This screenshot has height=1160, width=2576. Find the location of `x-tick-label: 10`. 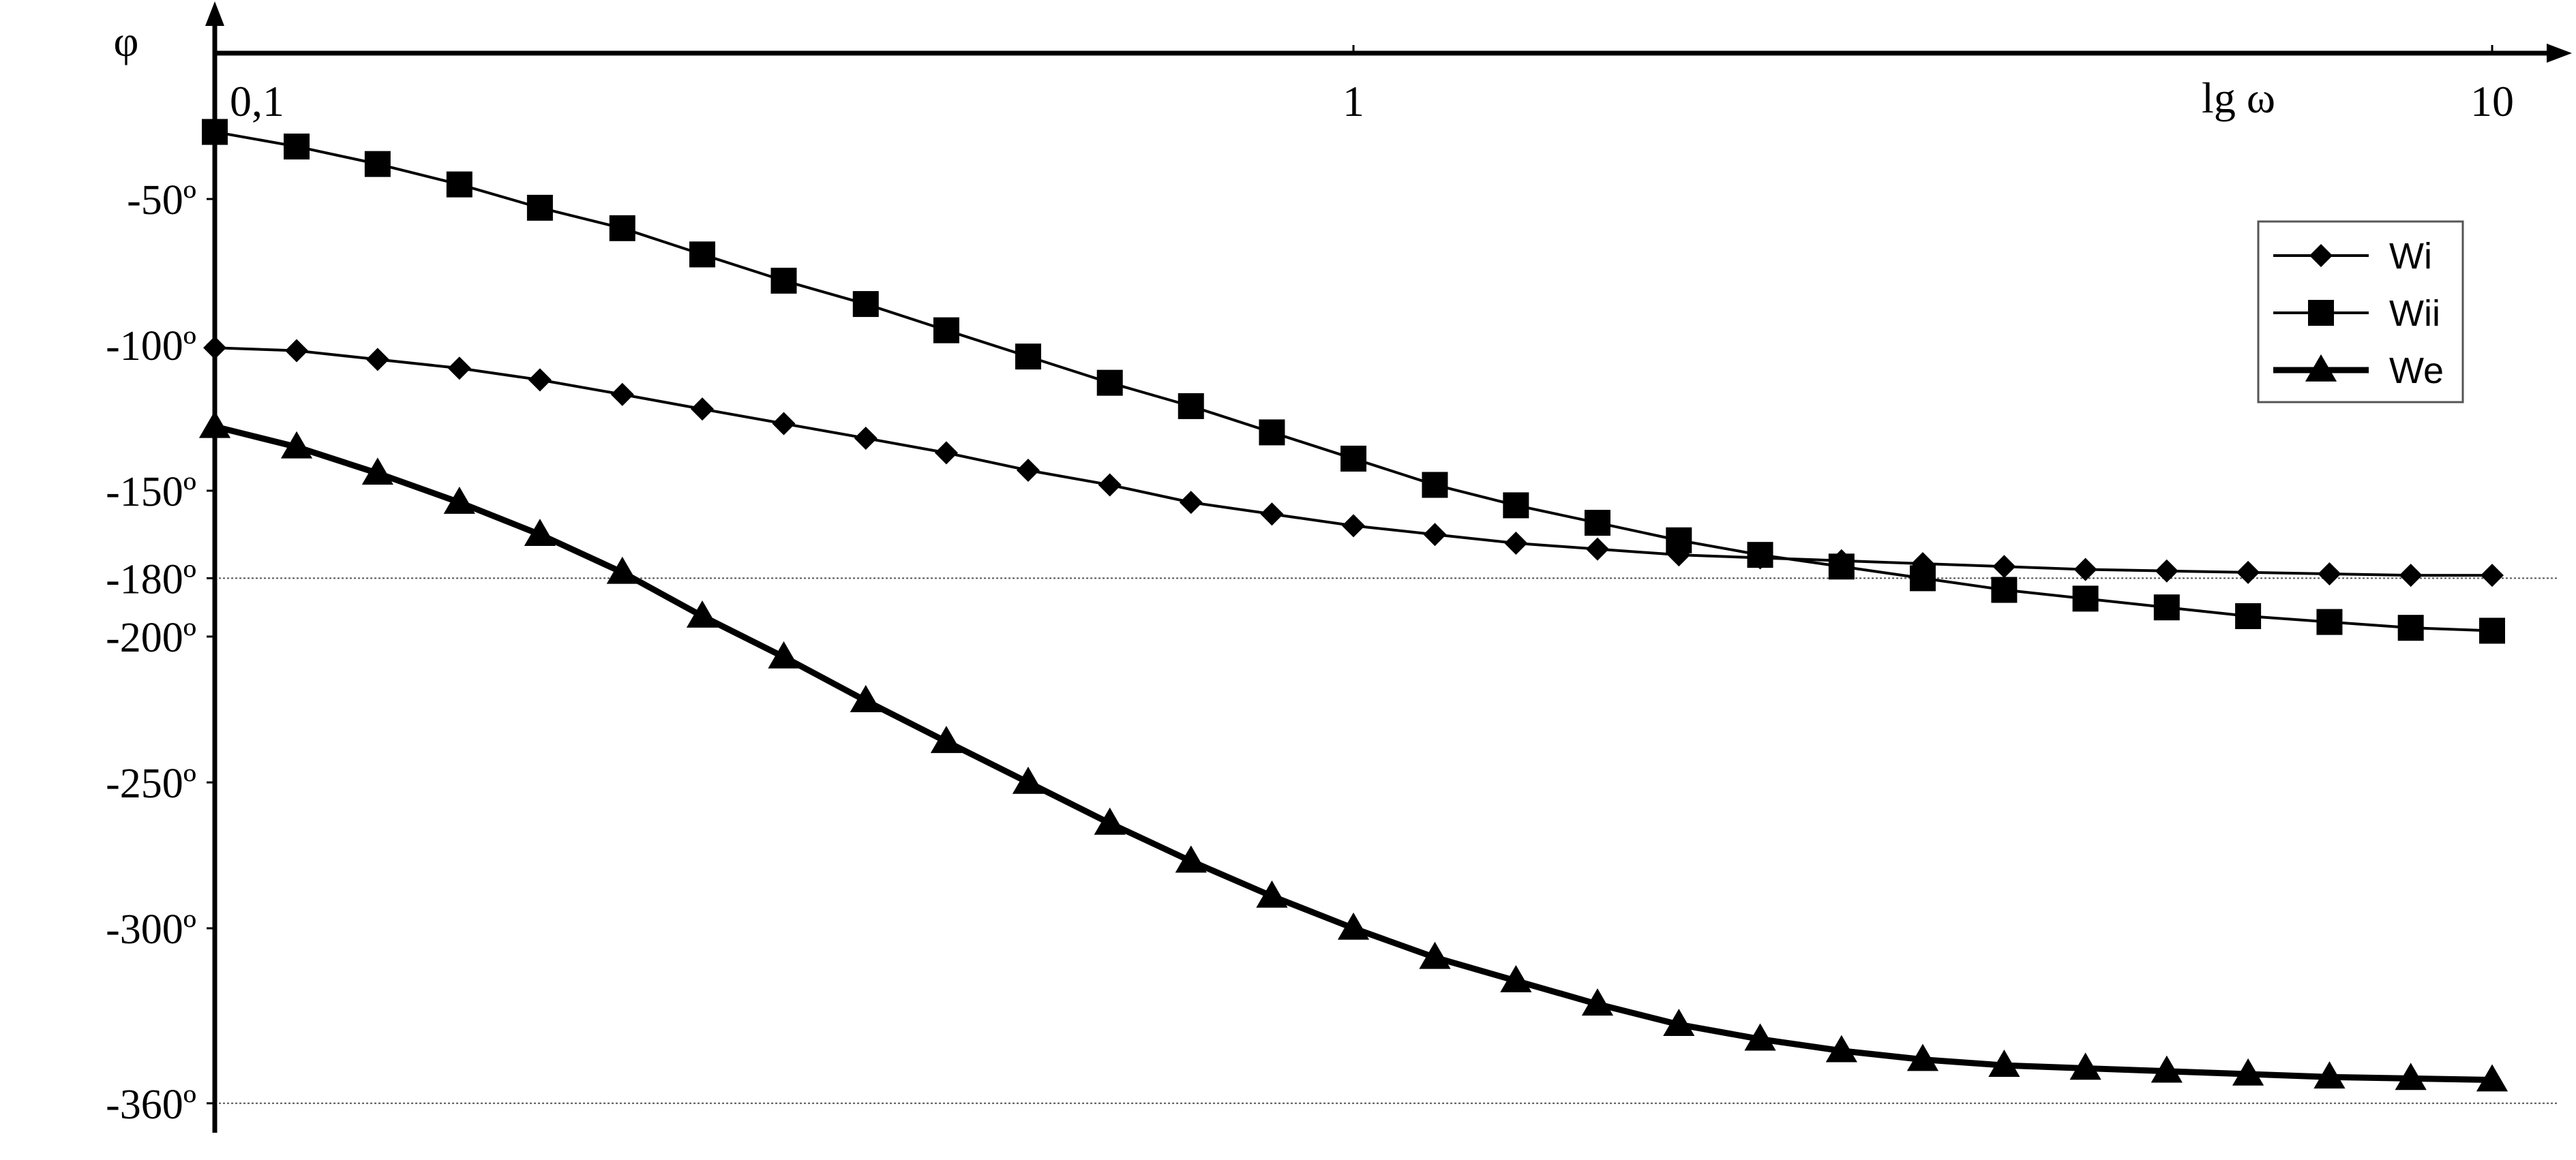

x-tick-label: 10 is located at coordinates (2492, 101).